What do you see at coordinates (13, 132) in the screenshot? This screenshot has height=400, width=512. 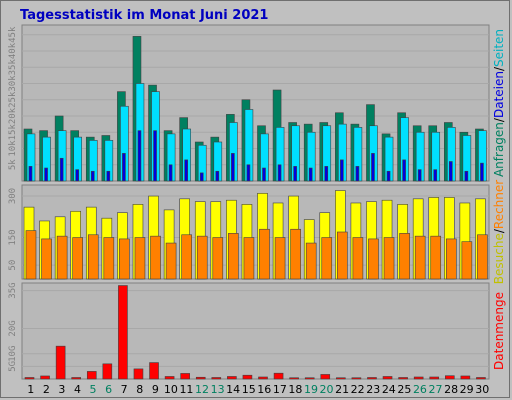 I see `y-tick-label-requests: 15k` at bounding box center [13, 132].